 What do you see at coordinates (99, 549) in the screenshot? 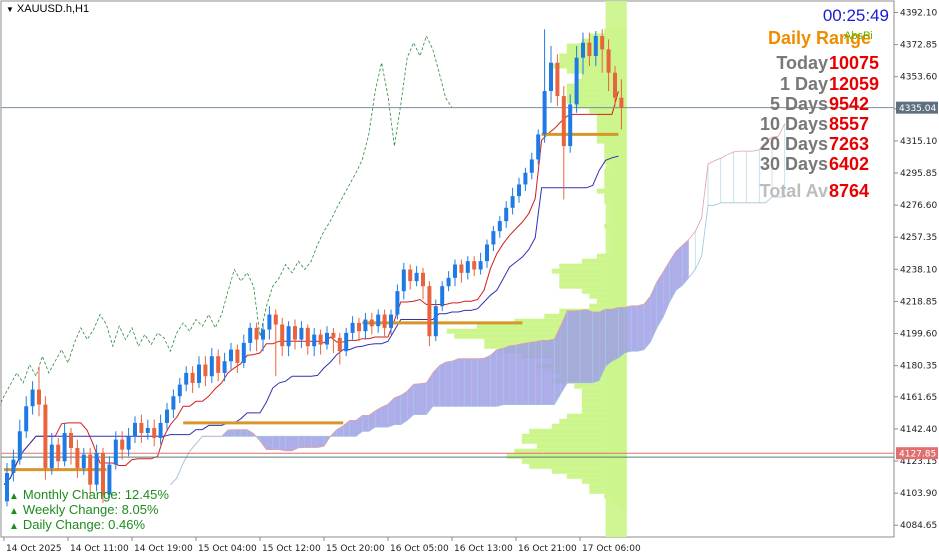
I see `x-tick-label: 14 Oct 11:00` at bounding box center [99, 549].